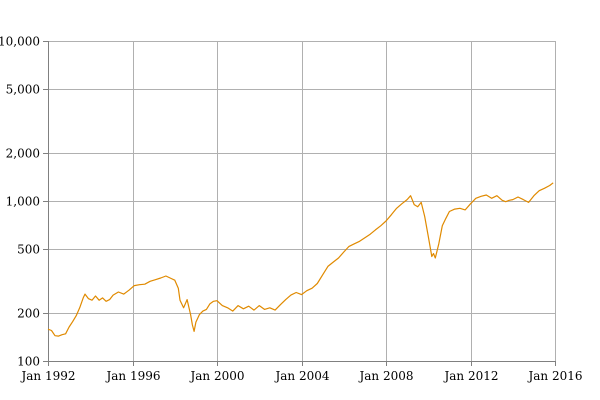  Describe the element at coordinates (23, 154) in the screenshot. I see `y-tick-label: 2,000` at that location.